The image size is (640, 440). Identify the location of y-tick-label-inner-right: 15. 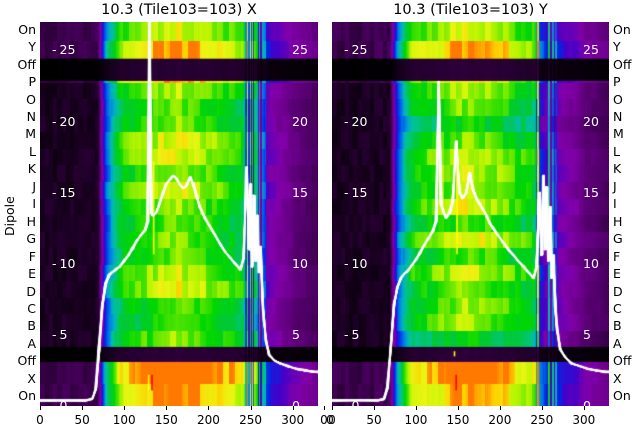
(591, 192).